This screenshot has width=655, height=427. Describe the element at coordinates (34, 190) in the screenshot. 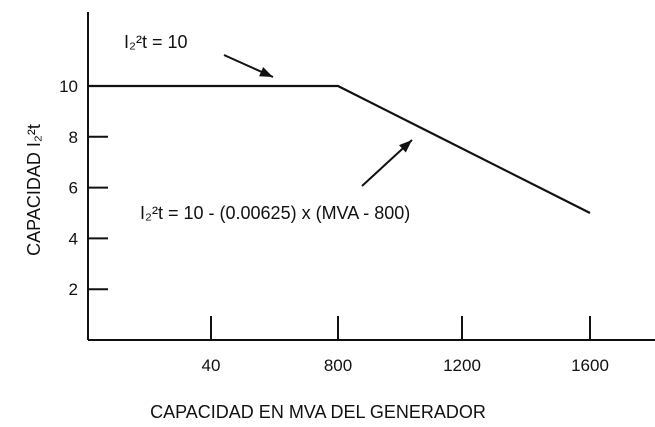

I see `y-axis-title: CAPACIDAD I₂²t` at that location.